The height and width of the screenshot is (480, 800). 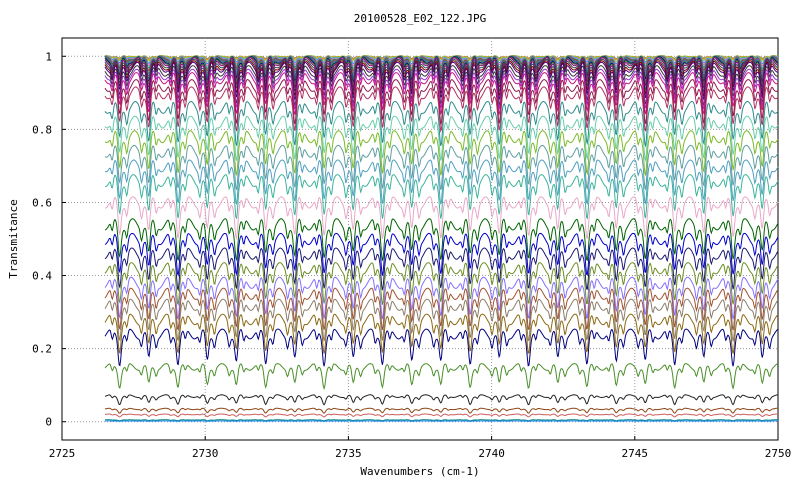 I want to click on x-tick-label: 2735, so click(x=348, y=453).